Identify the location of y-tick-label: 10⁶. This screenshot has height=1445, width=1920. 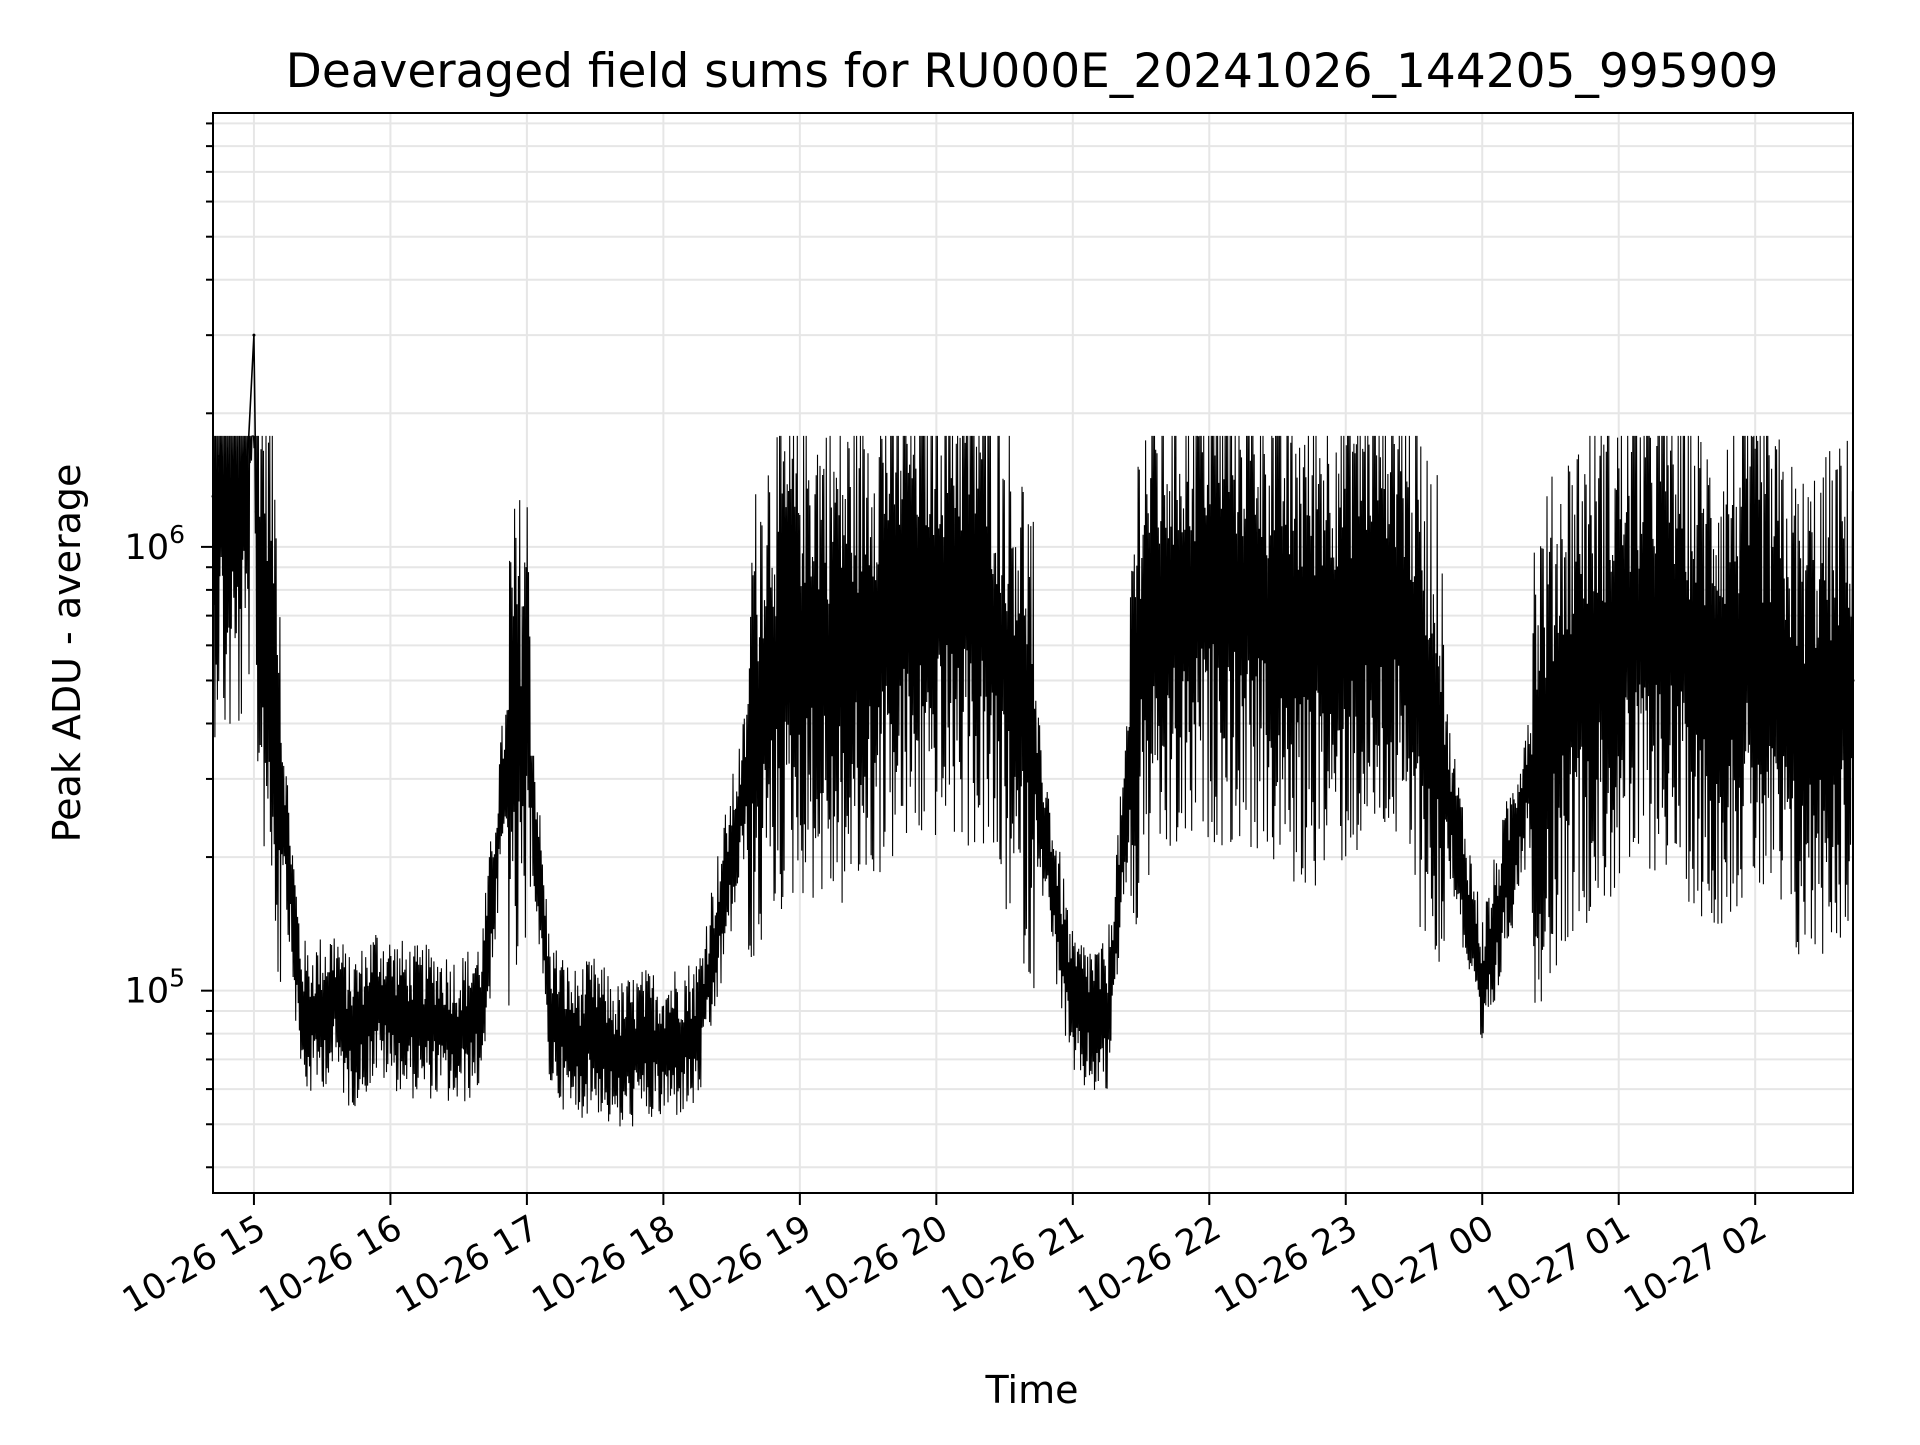
(155, 544).